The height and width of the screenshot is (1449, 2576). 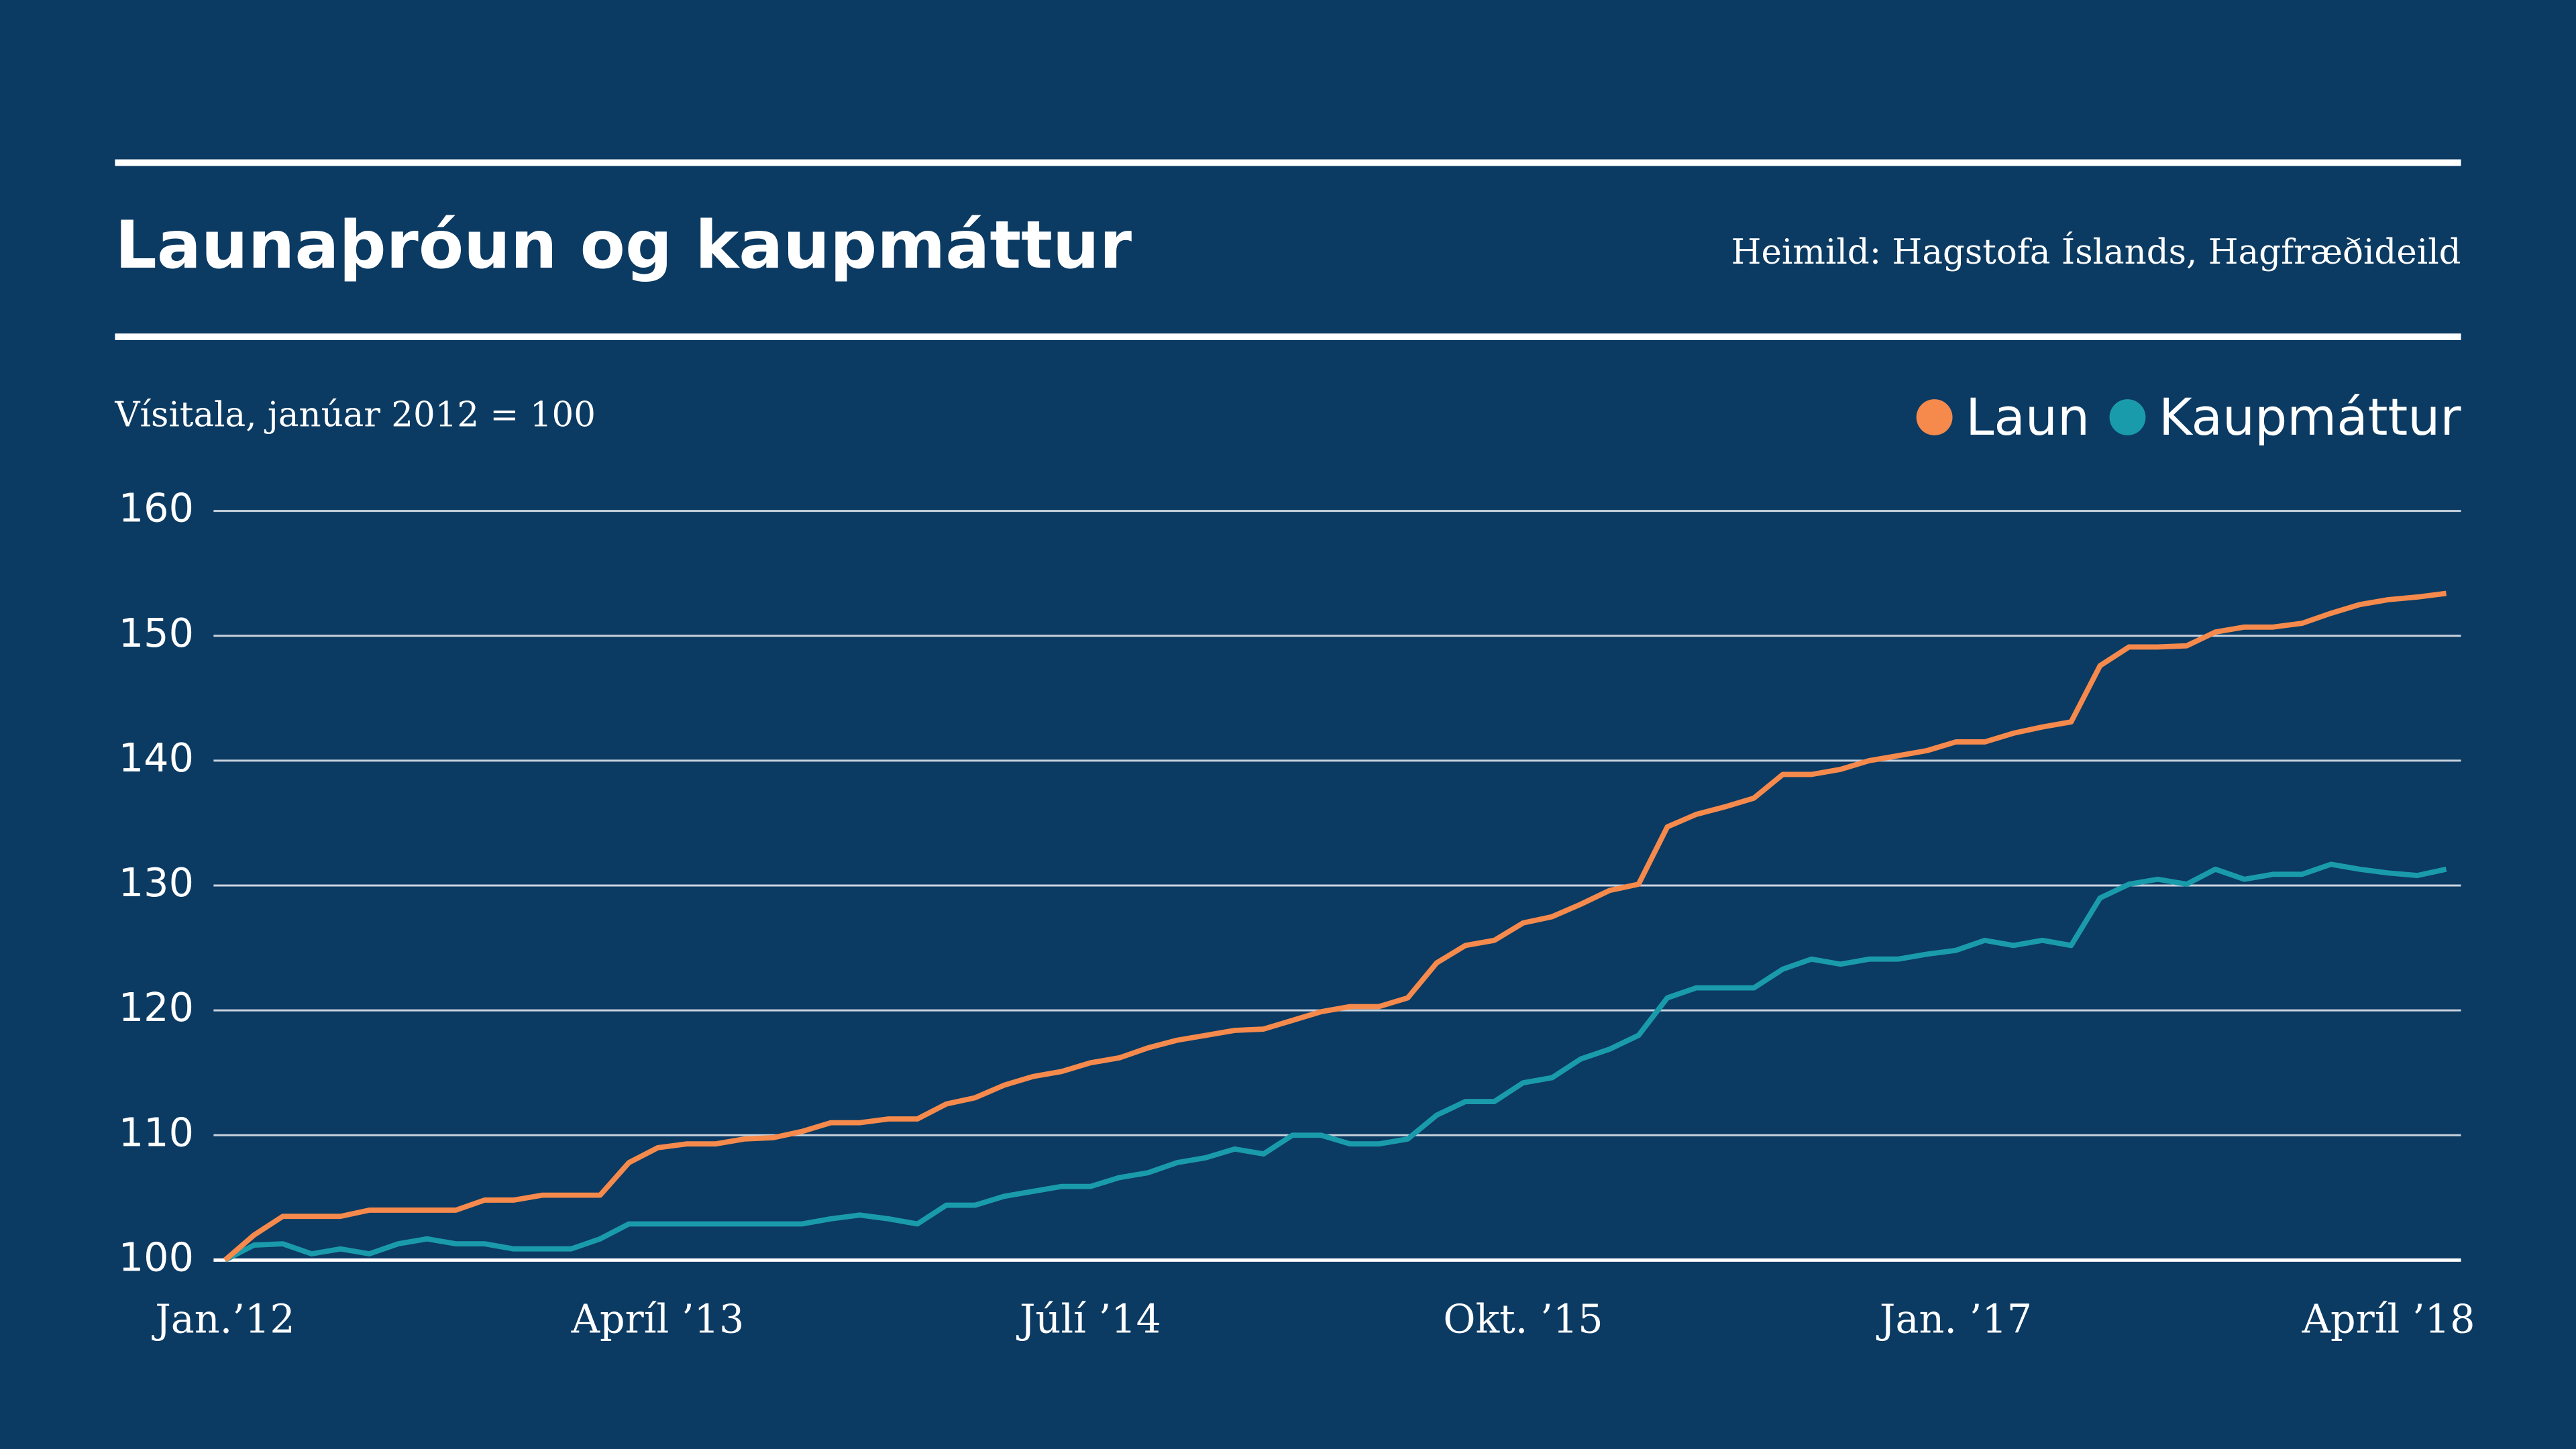 I want to click on x-tick-label: Apríl ’13, so click(x=658, y=1318).